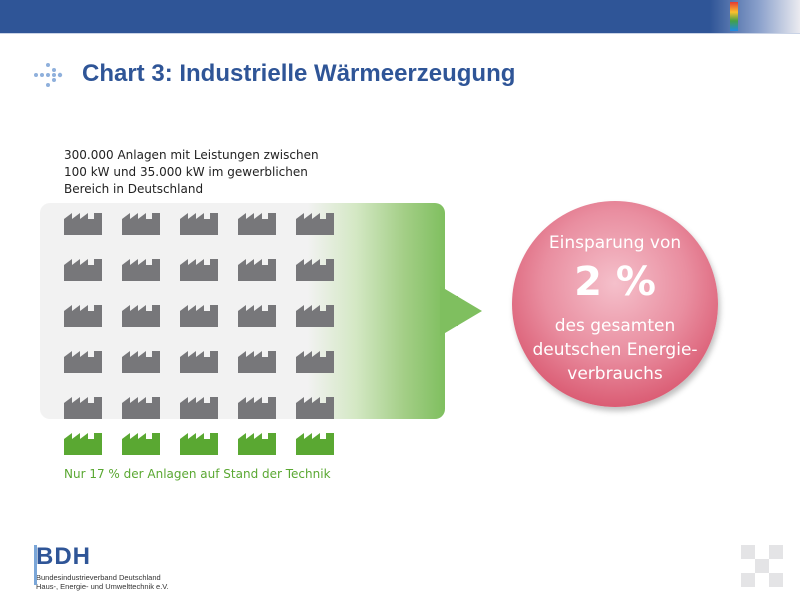  Describe the element at coordinates (755, 16) in the screenshot. I see `header-gradient` at that location.